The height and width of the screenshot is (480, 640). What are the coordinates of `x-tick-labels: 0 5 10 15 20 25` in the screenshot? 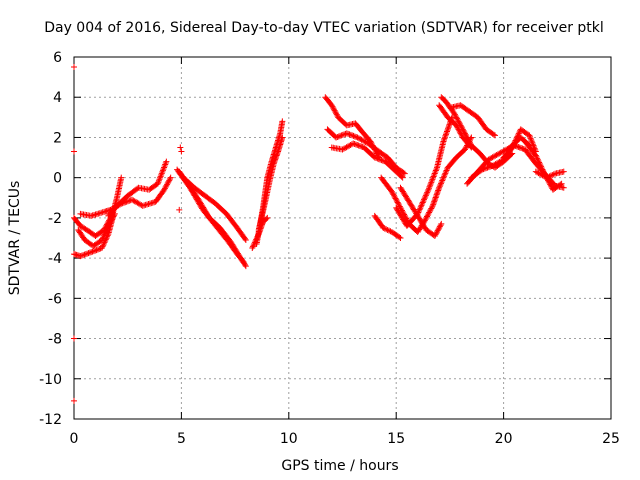 It's located at (345, 439).